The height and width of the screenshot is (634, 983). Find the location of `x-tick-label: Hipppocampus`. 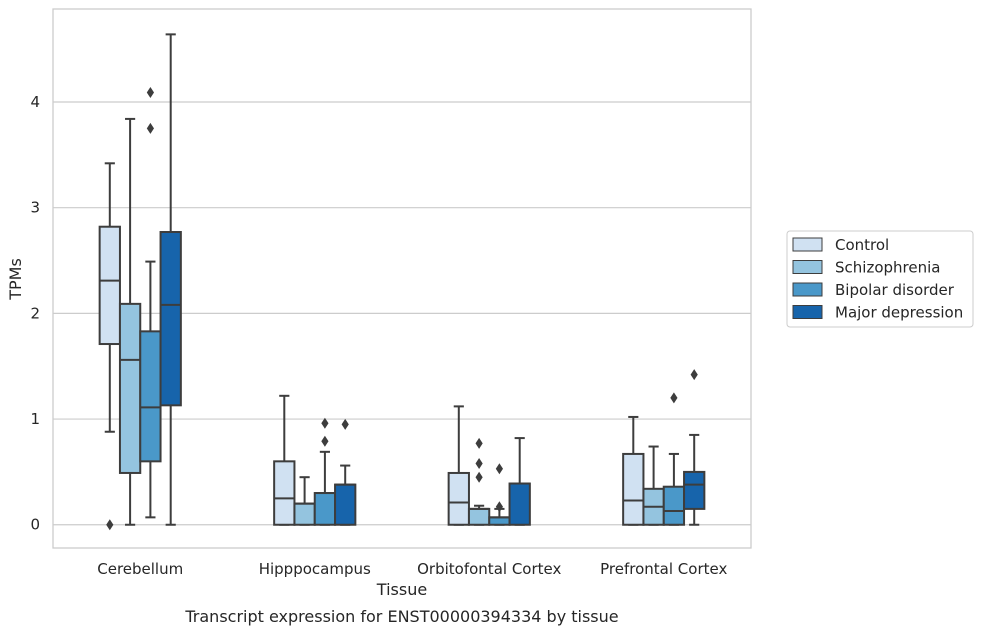

x-tick-label: Hipppocampus is located at coordinates (315, 569).